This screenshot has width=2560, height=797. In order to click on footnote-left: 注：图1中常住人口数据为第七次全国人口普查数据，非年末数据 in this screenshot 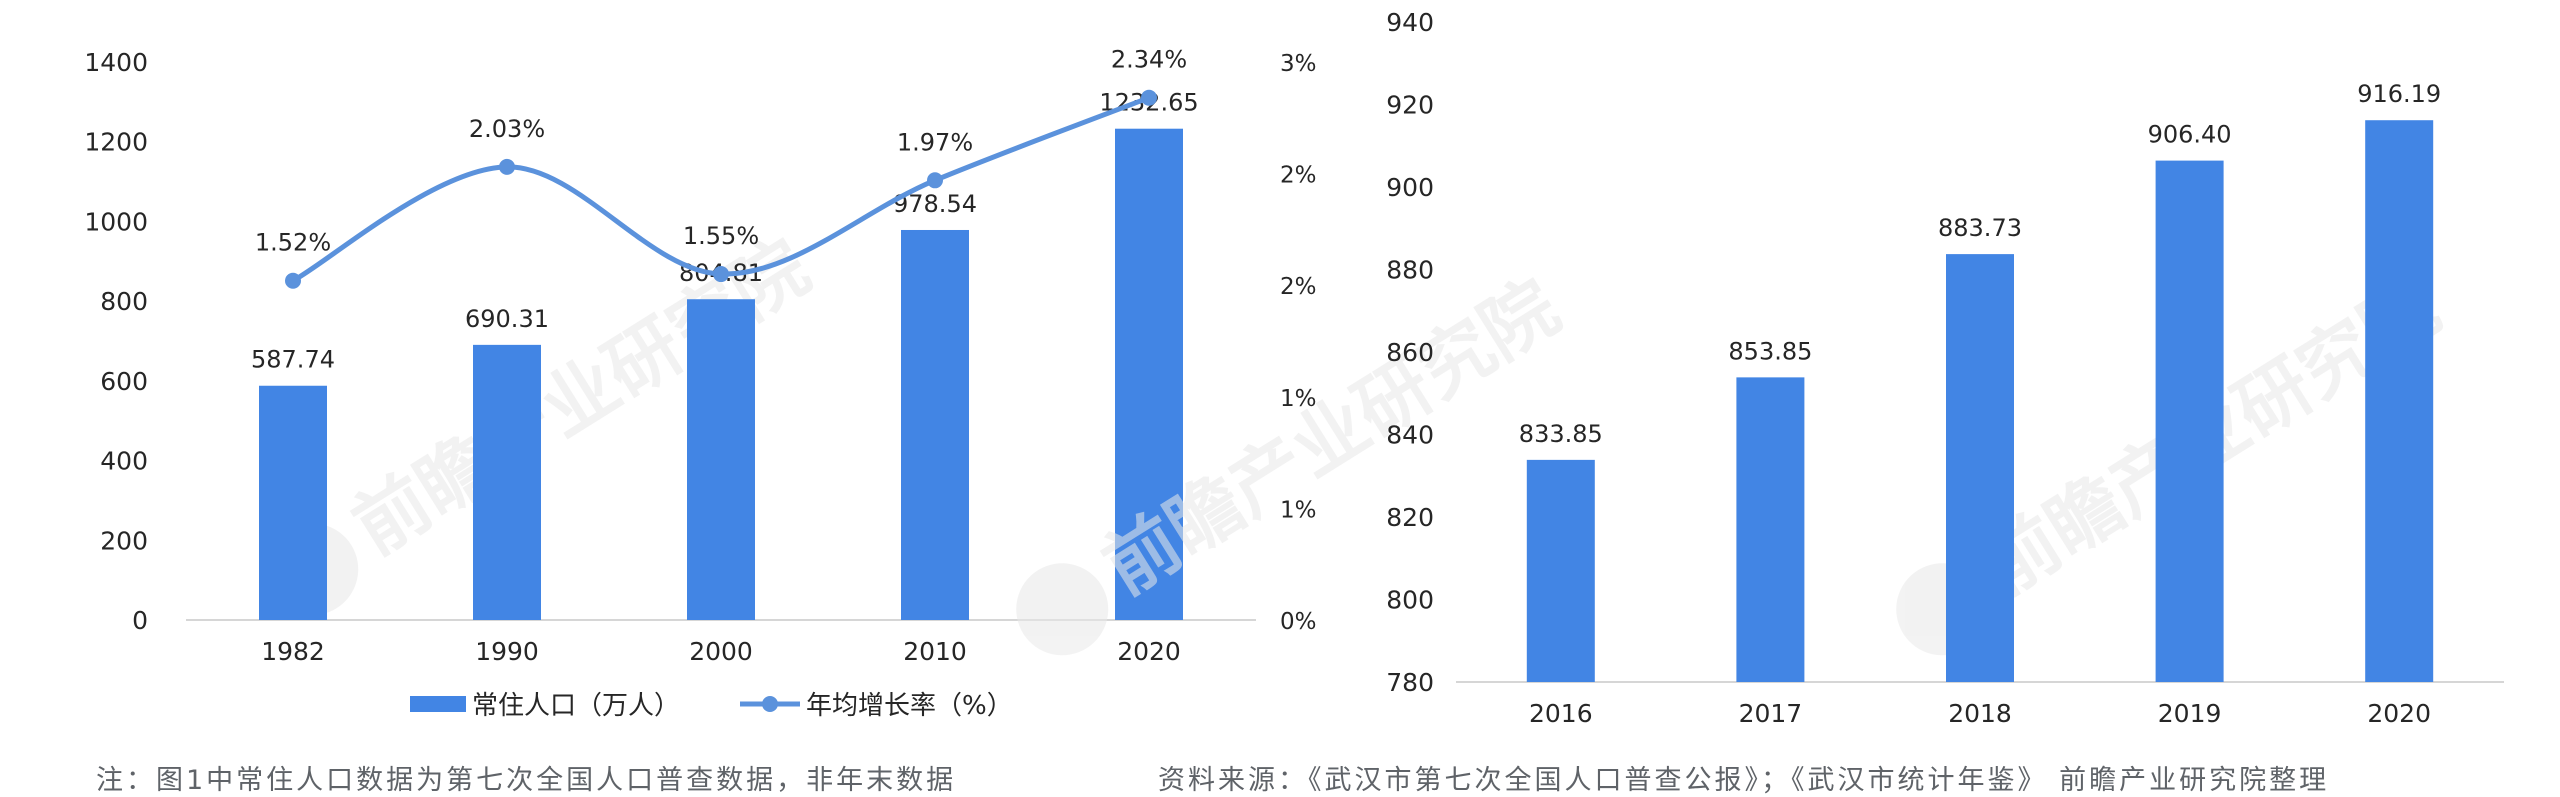, I will do `click(526, 780)`.